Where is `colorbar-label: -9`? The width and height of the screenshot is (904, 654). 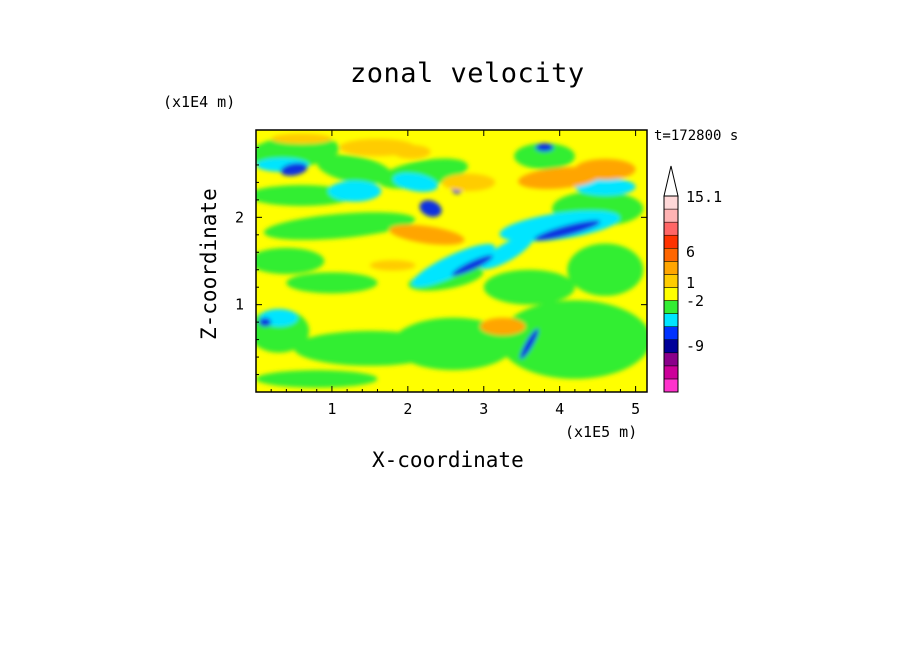
colorbar-label: -9 is located at coordinates (695, 346).